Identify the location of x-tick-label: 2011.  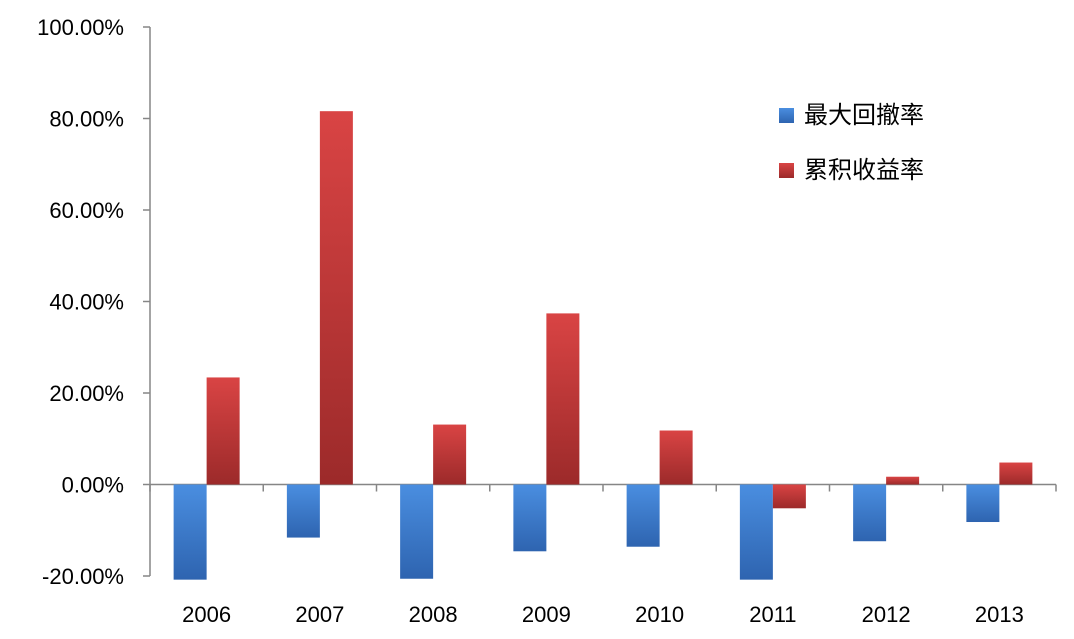
(772, 614).